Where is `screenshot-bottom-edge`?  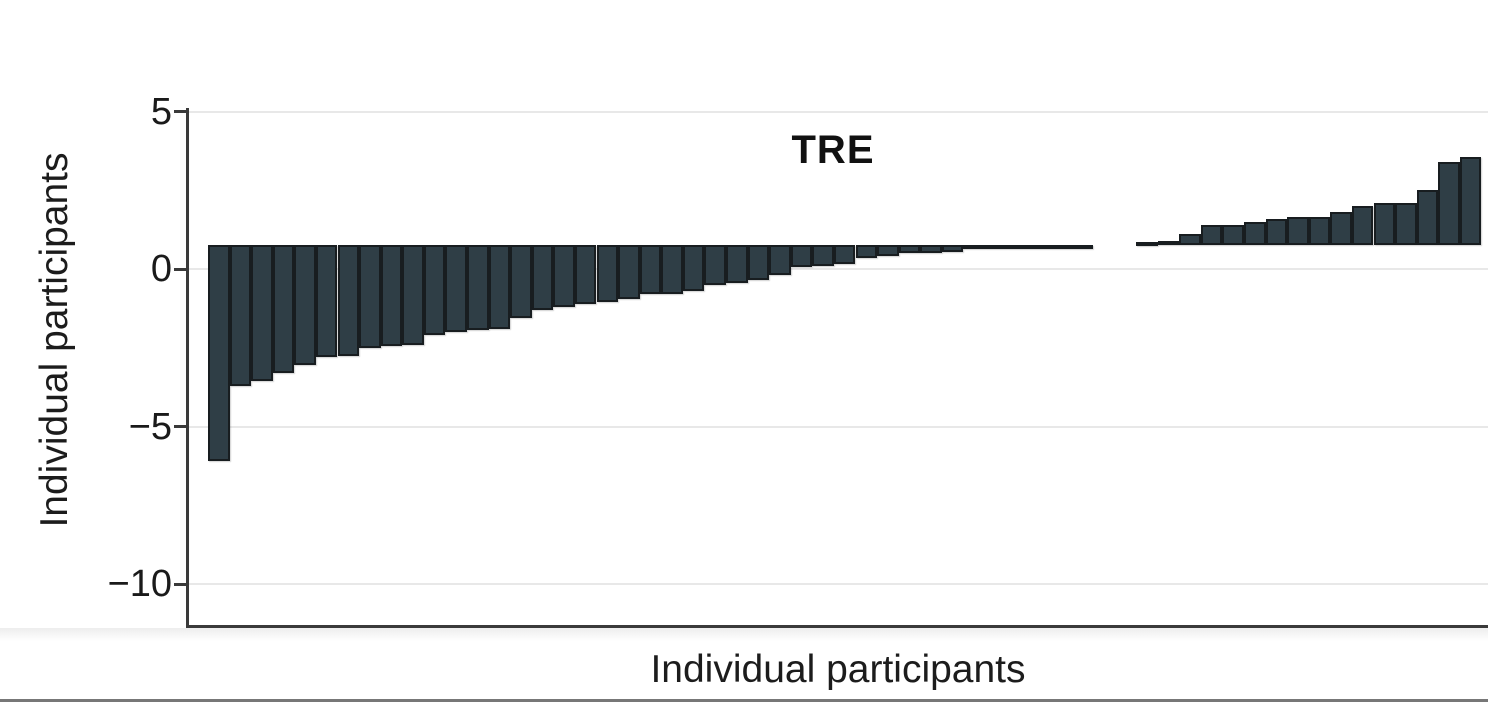 screenshot-bottom-edge is located at coordinates (744, 700).